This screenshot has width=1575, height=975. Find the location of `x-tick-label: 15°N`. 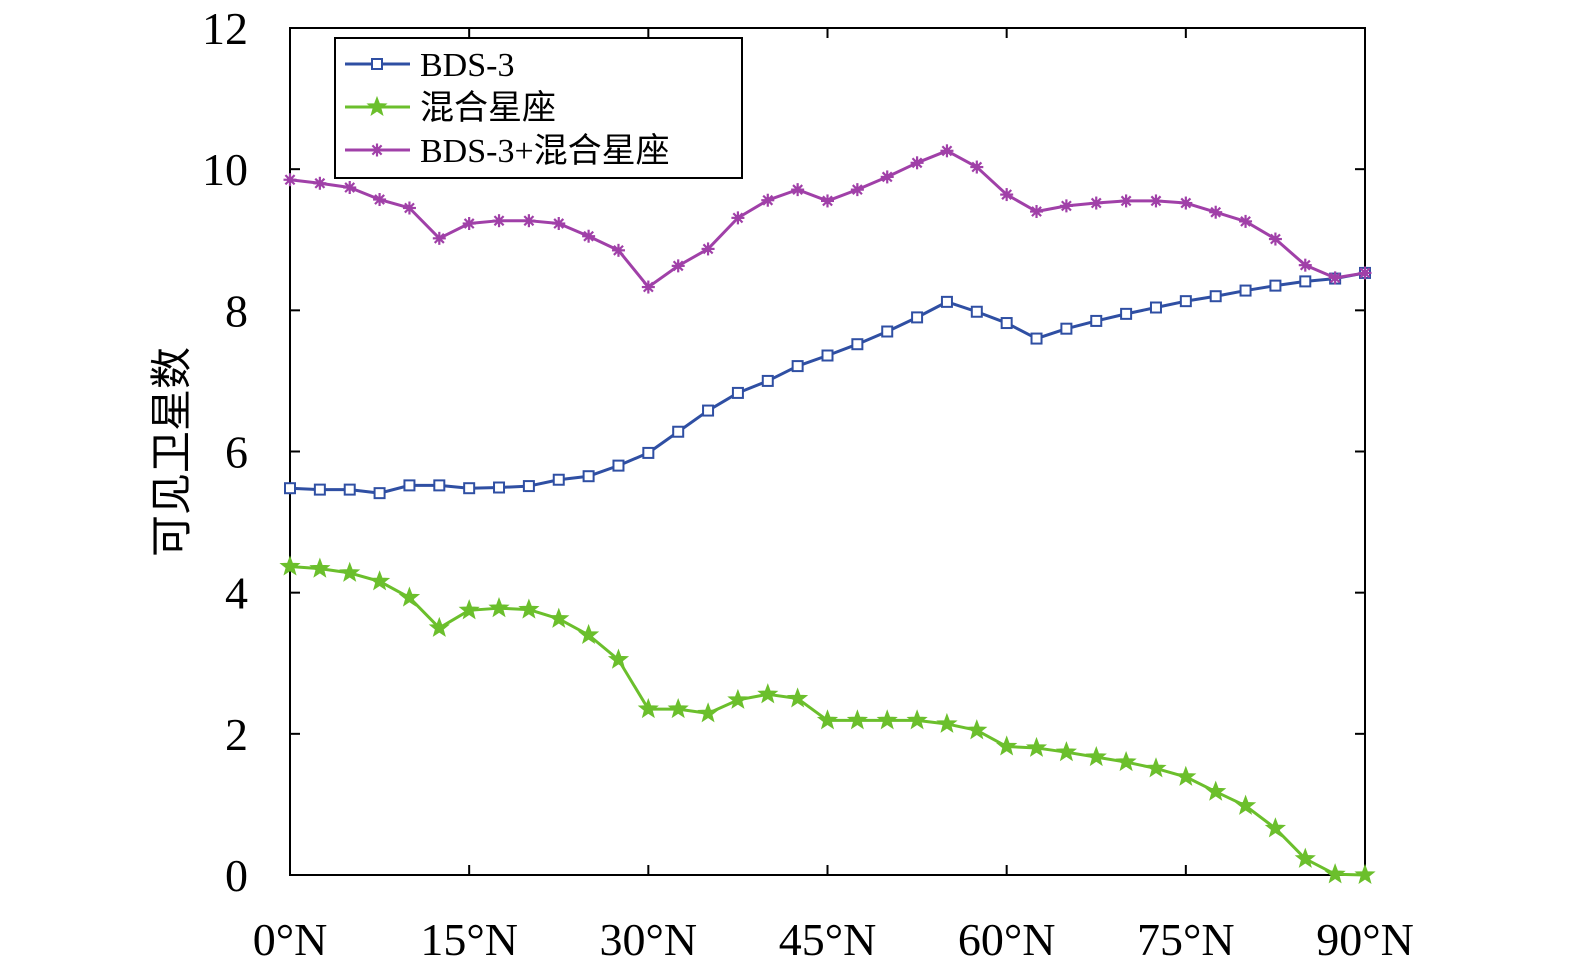

x-tick-label: 15°N is located at coordinates (469, 939).